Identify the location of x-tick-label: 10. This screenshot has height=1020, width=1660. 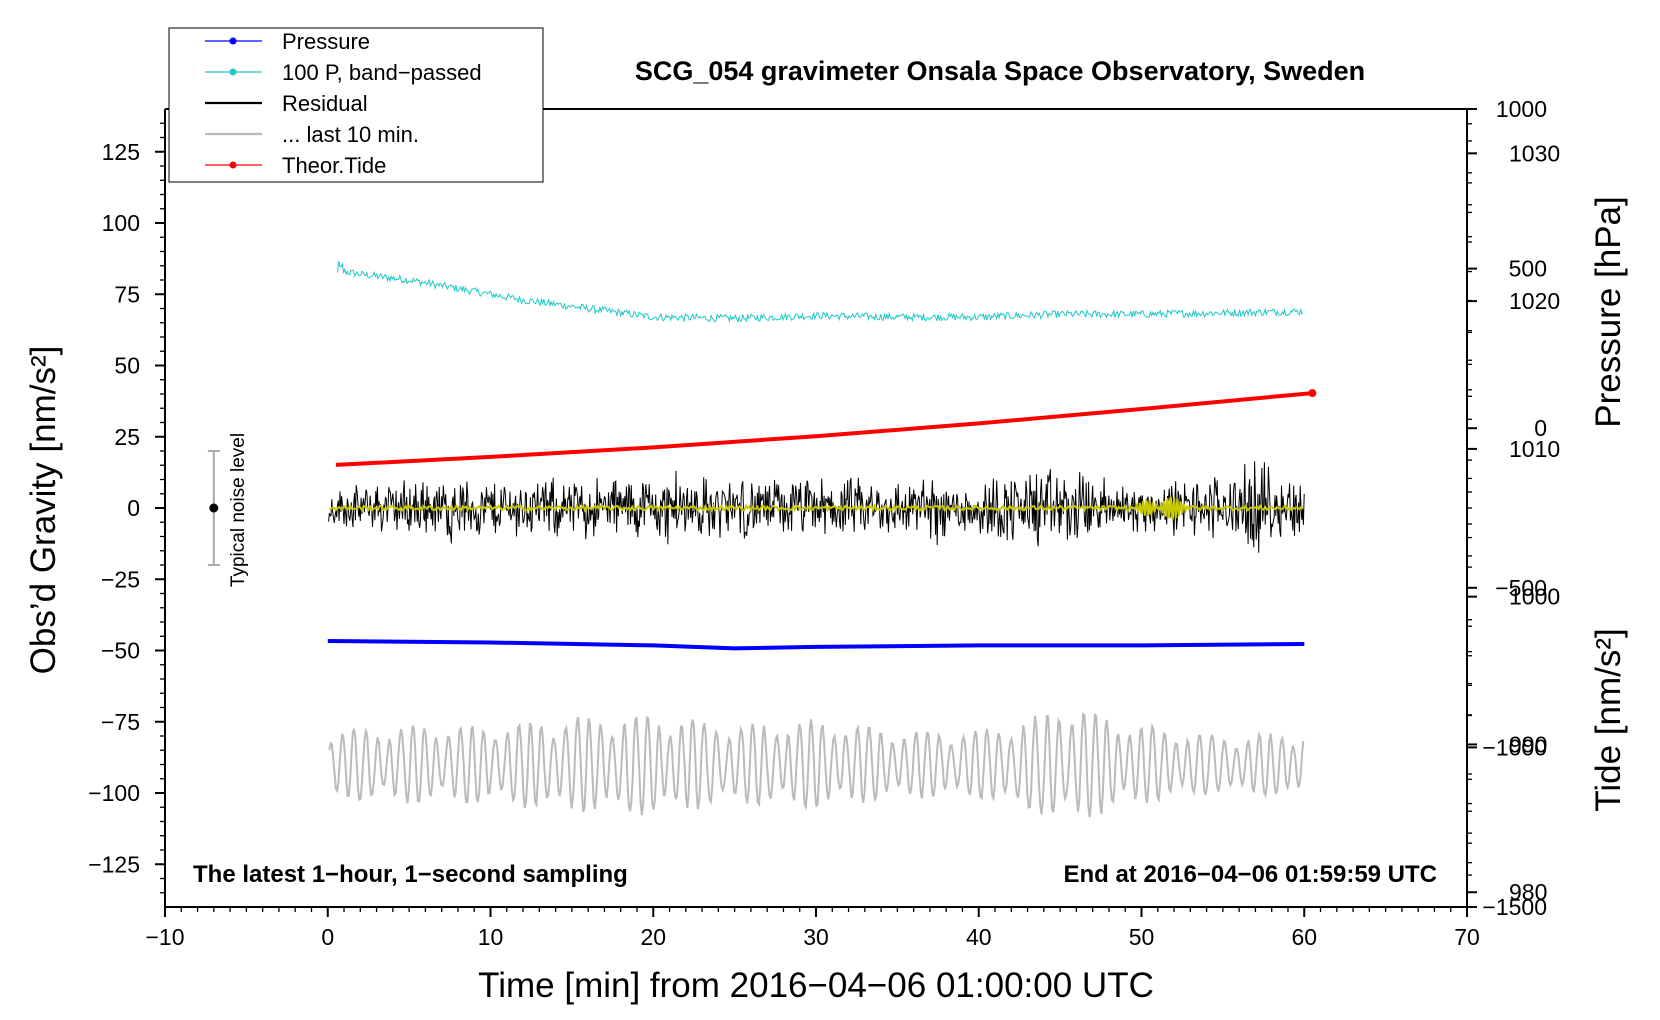
(491, 937).